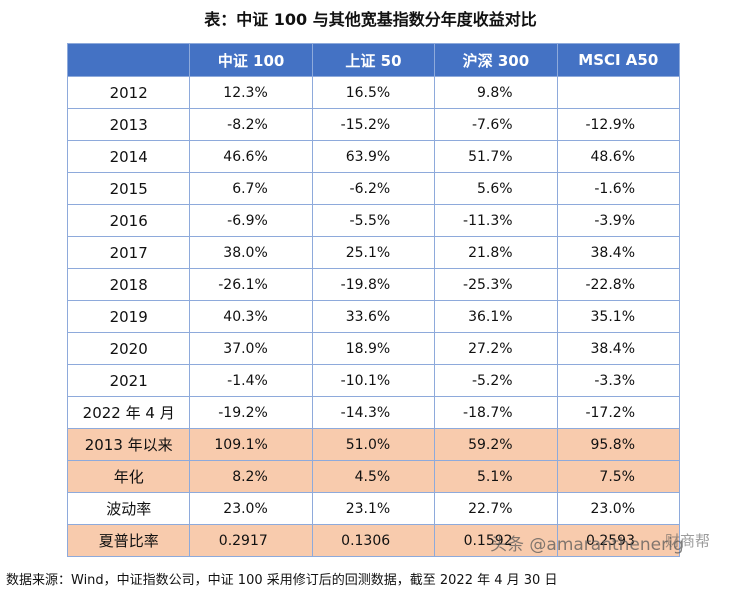 This screenshot has height=591, width=741. I want to click on value-cell: -1.6%, so click(618, 188).